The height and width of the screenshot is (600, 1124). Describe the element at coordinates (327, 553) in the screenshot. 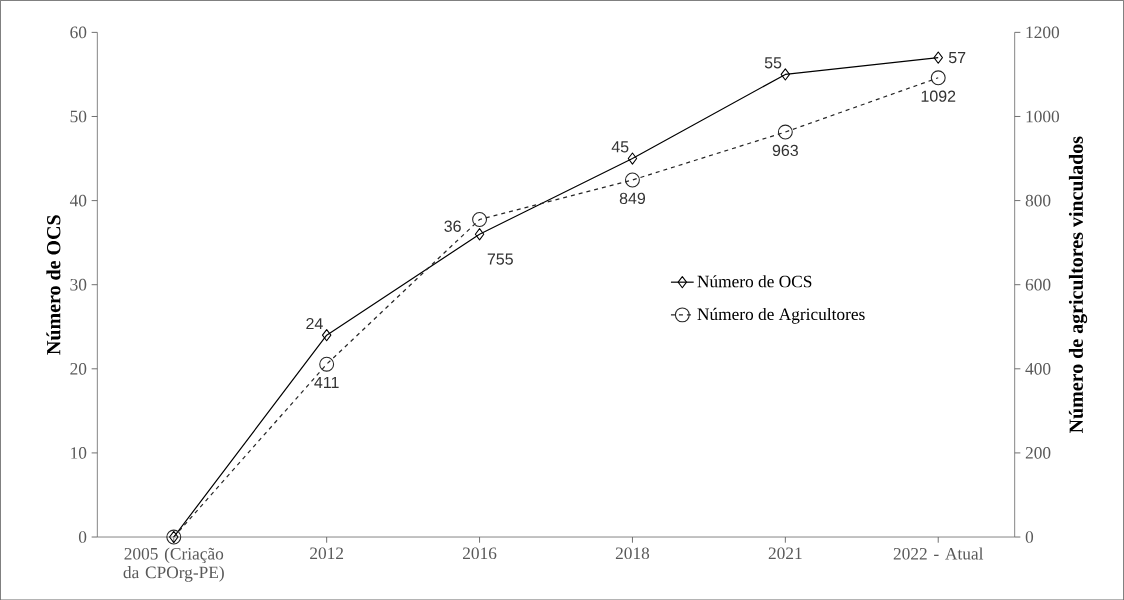

I see `x-tick-label: 2012` at that location.